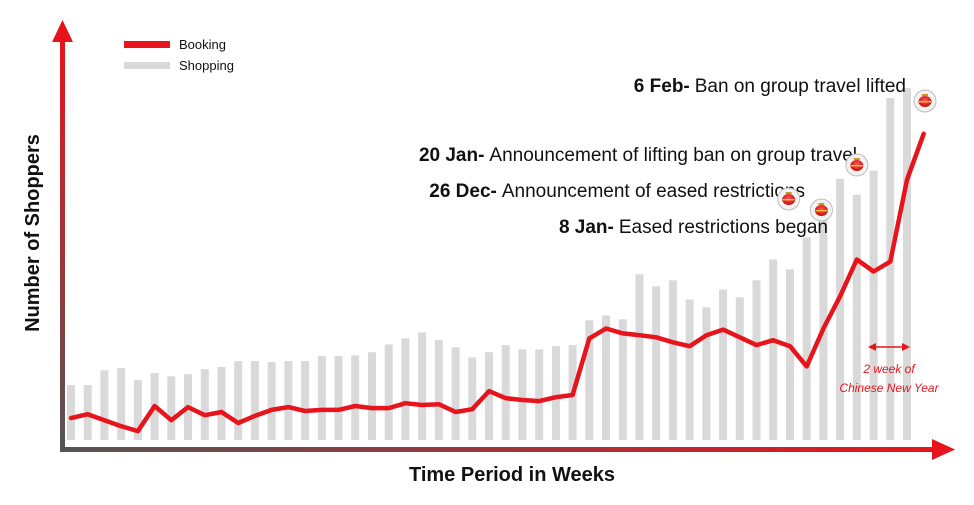 The image size is (974, 505). Describe the element at coordinates (512, 475) in the screenshot. I see `x-axis-label: Time Period in Weeks` at that location.